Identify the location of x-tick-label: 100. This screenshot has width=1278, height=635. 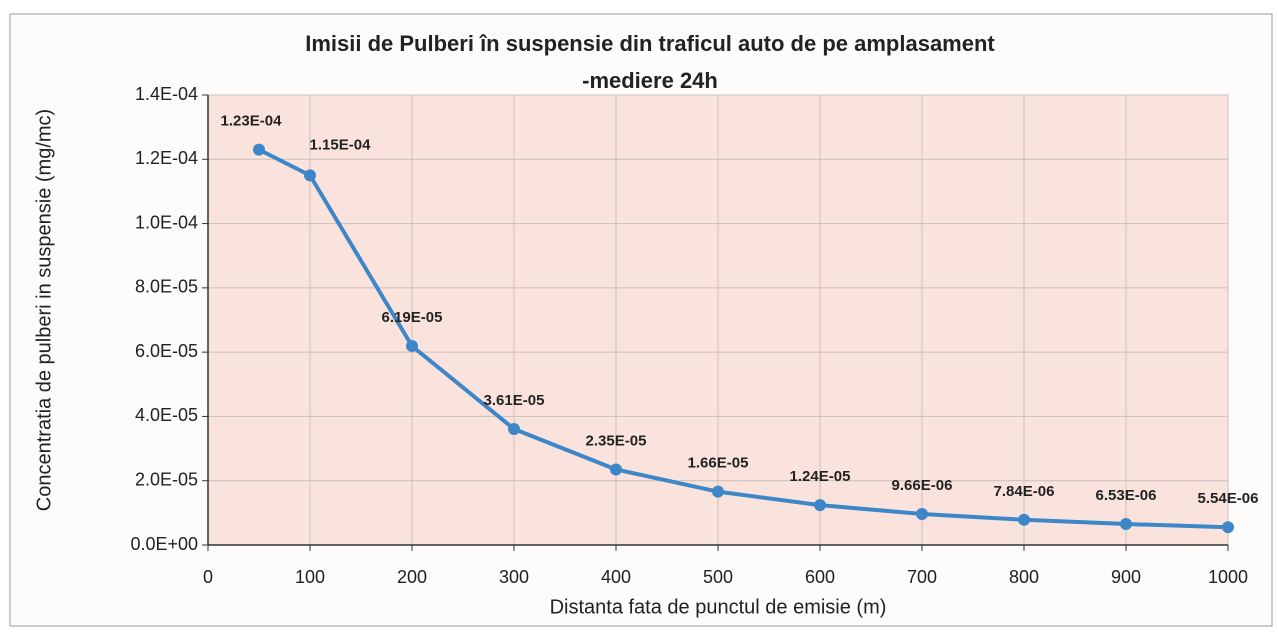
(310, 577).